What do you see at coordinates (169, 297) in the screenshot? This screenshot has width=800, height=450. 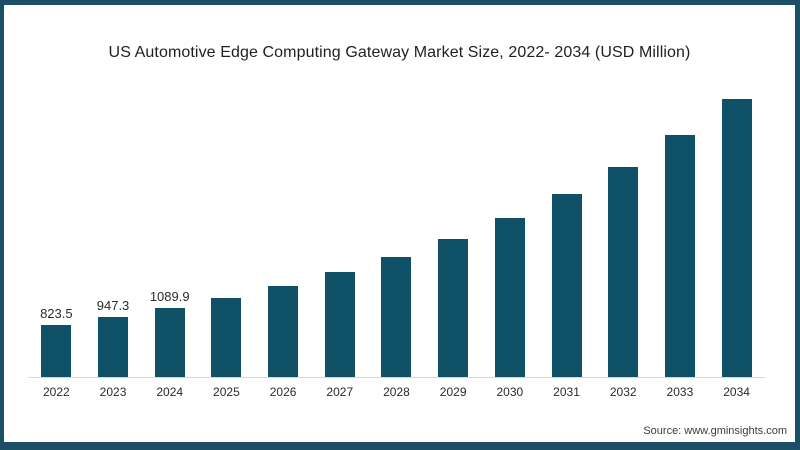 I see `bar-value-label: 1089.9` at bounding box center [169, 297].